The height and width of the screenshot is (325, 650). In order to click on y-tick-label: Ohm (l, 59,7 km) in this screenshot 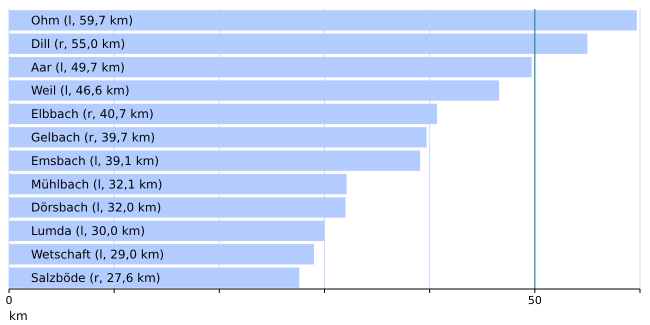, I will do `click(82, 21)`.